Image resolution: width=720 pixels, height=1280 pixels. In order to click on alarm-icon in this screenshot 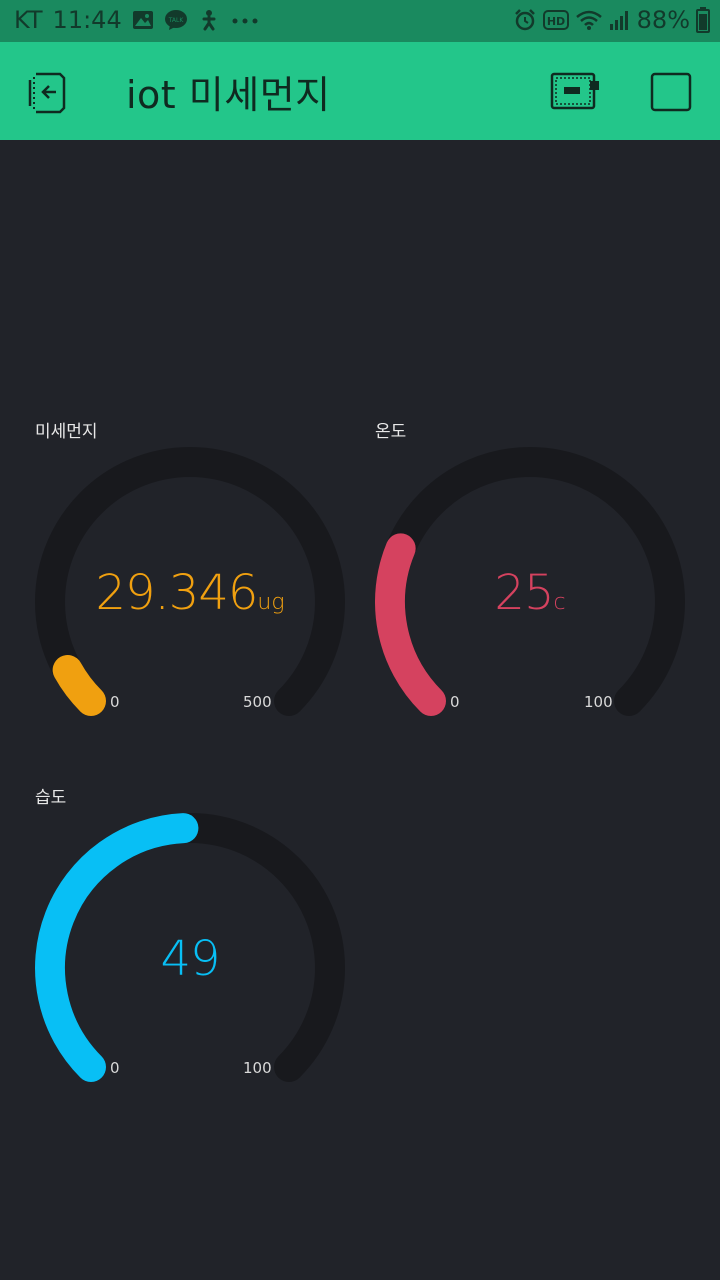, I will do `click(524, 20)`.